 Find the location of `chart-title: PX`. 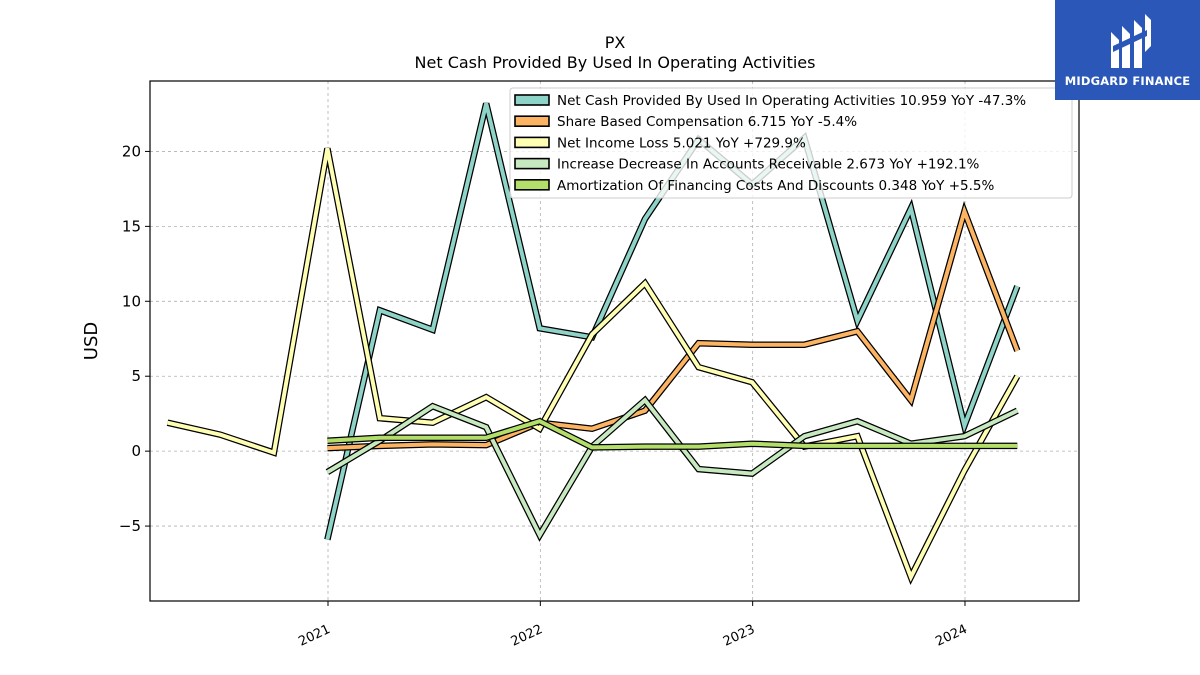

chart-title: PX is located at coordinates (615, 42).